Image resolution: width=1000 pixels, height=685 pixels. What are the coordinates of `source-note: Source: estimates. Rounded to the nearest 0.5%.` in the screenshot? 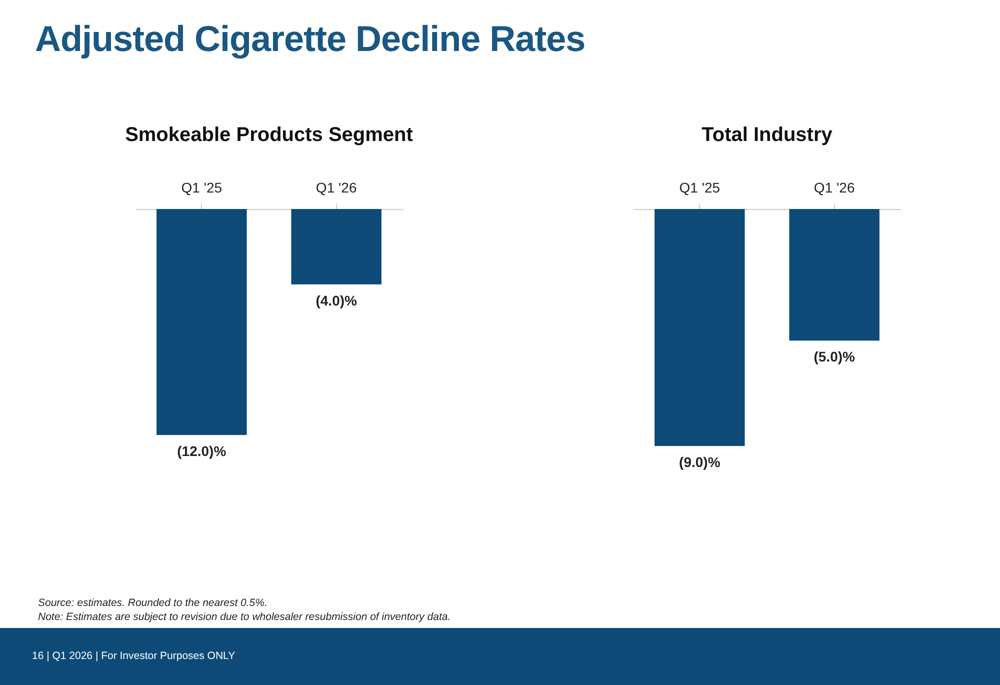 It's located at (153, 603).